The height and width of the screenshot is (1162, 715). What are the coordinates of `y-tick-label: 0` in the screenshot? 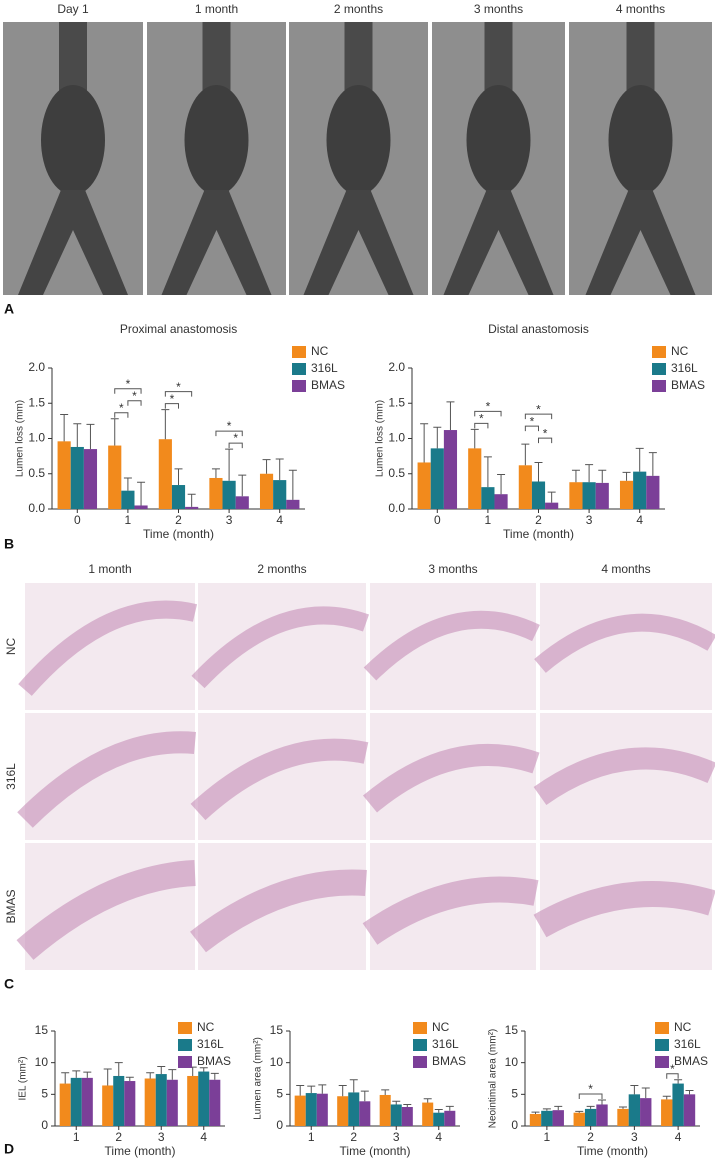 It's located at (514, 1125).